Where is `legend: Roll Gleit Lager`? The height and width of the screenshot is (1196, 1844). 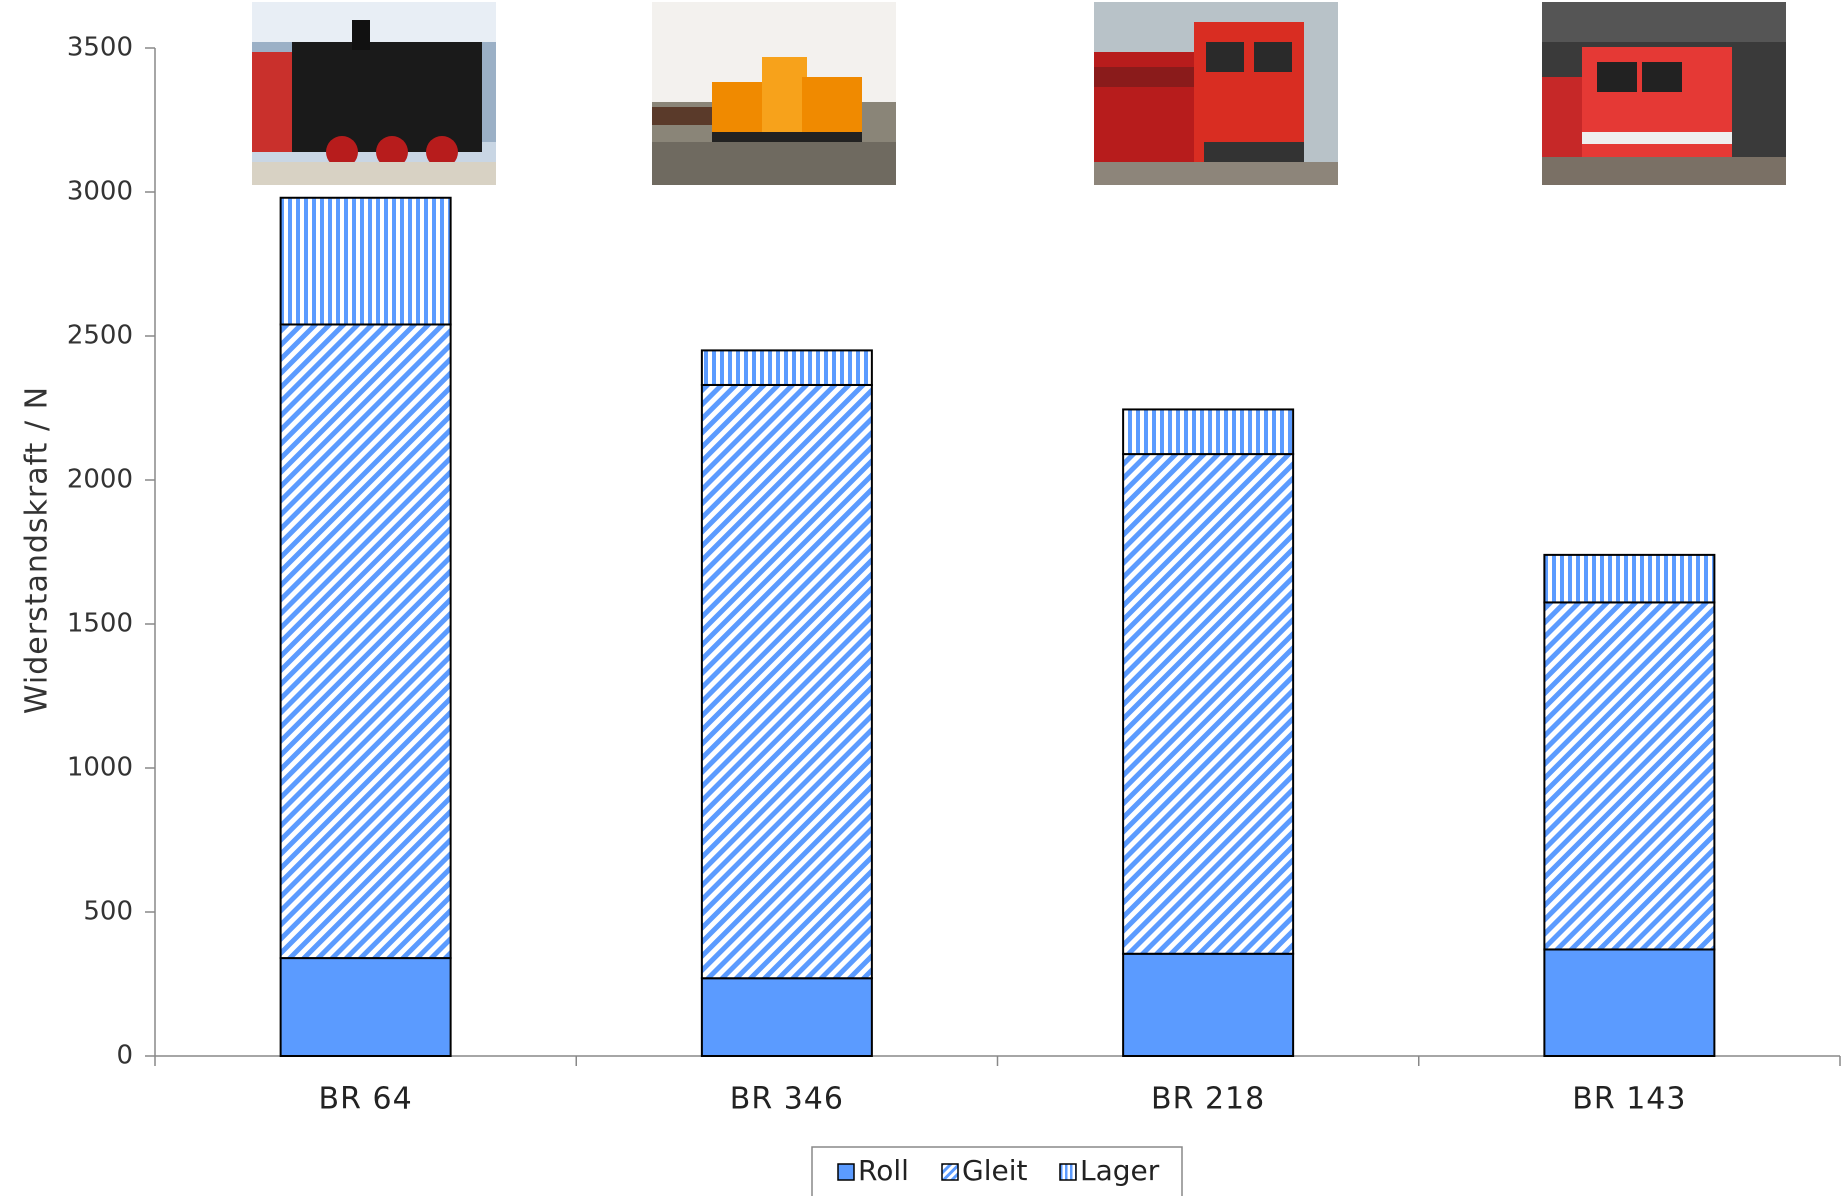 legend: Roll Gleit Lager is located at coordinates (997, 1171).